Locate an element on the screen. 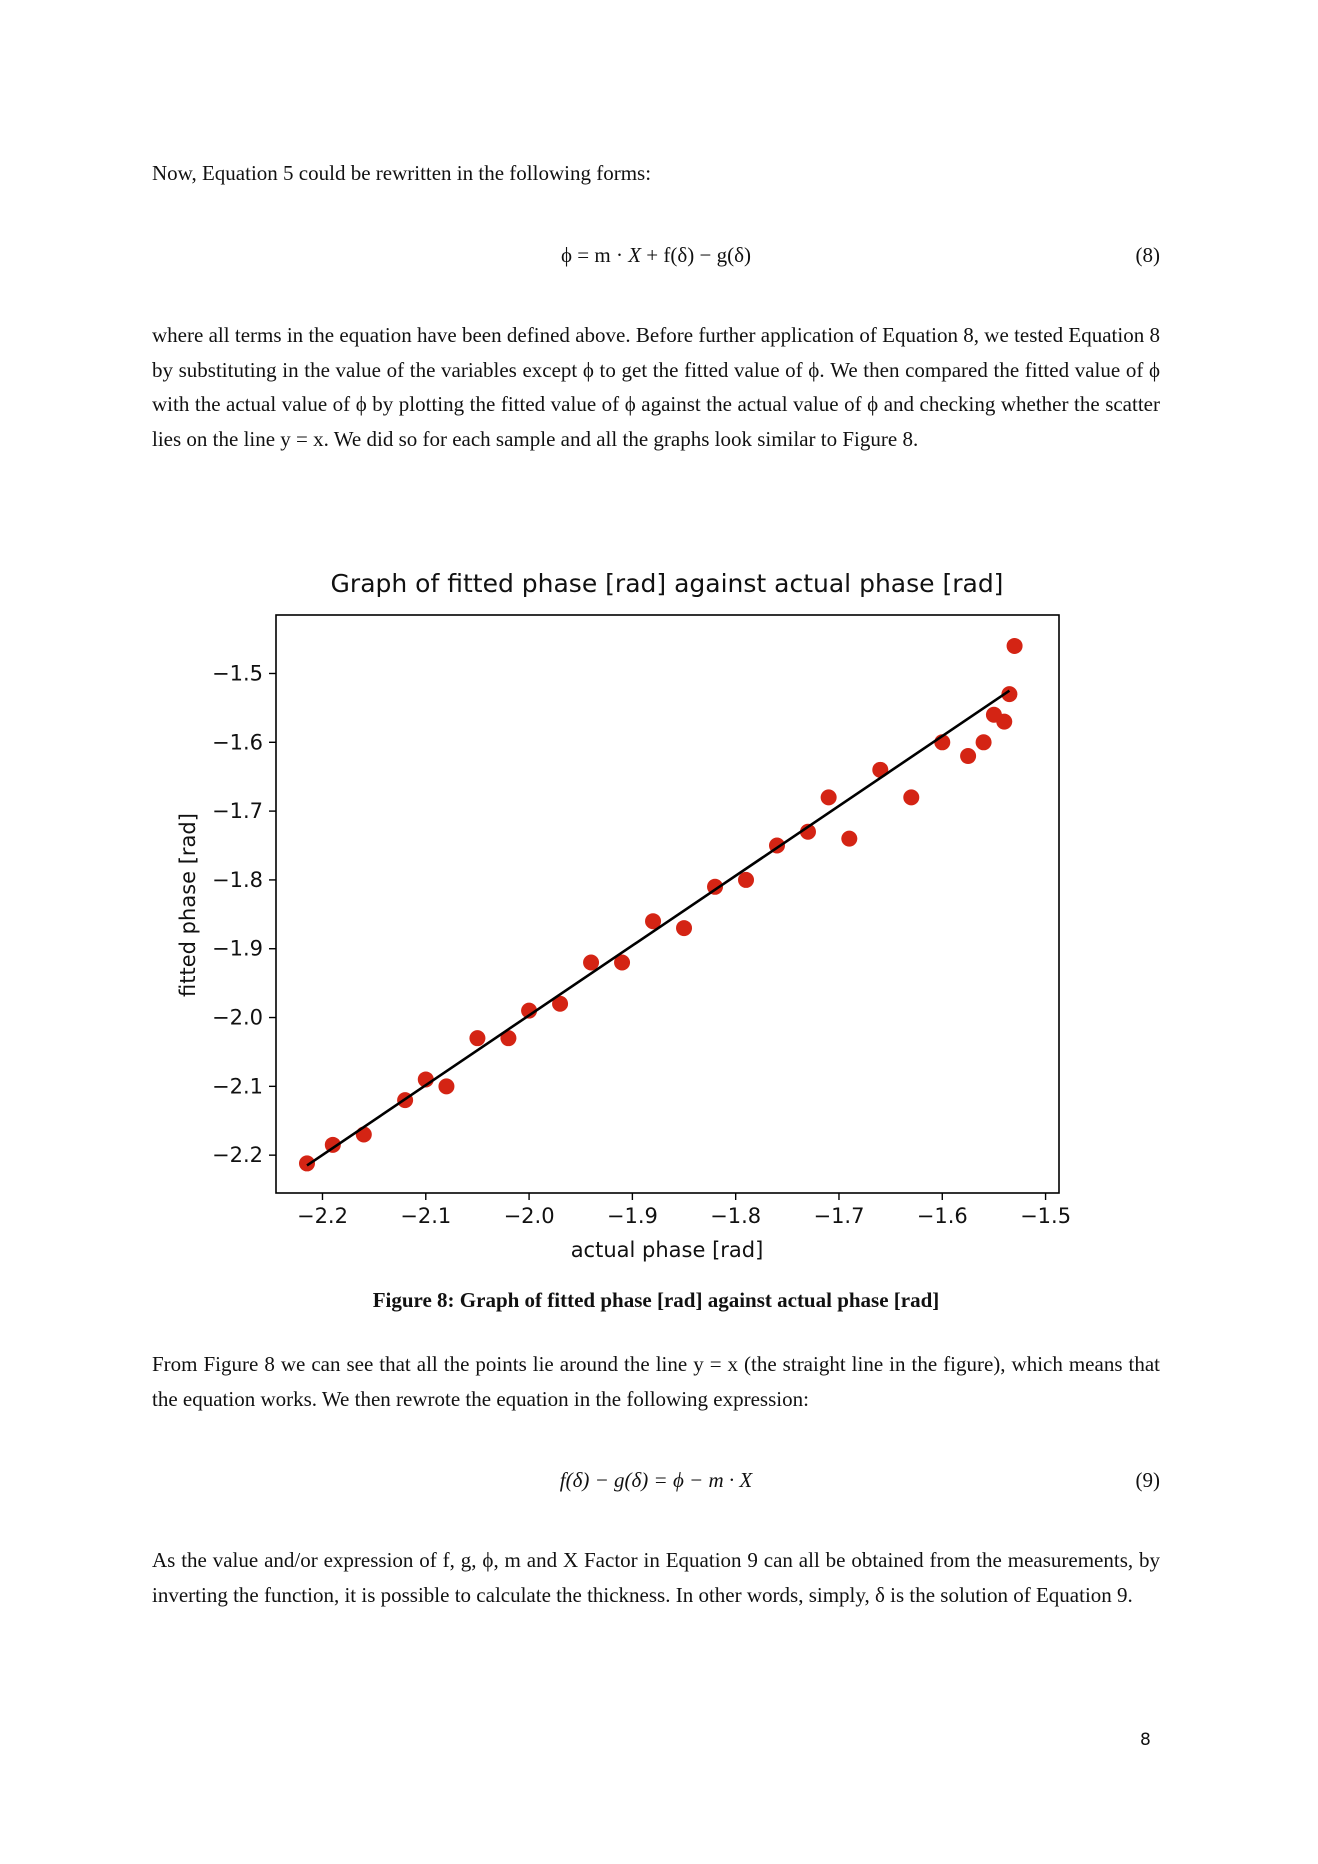 The image size is (1318, 1864). equation-8-body: ϕ = m · X + f(δ) − g(δ) is located at coordinates (656, 255).